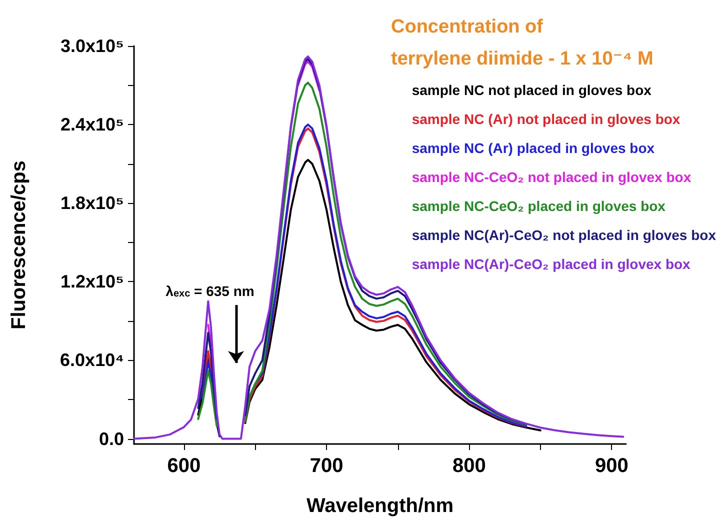 The image size is (723, 521). What do you see at coordinates (92, 124) in the screenshot?
I see `y-tick-label: 2.4x10⁵` at bounding box center [92, 124].